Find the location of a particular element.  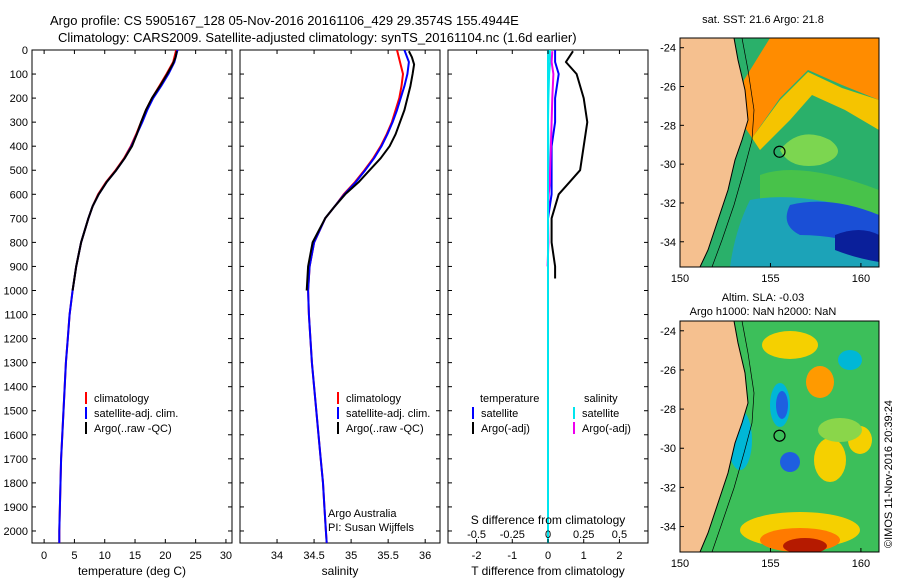

x-tick-label-top: 0.25 is located at coordinates (583, 535).